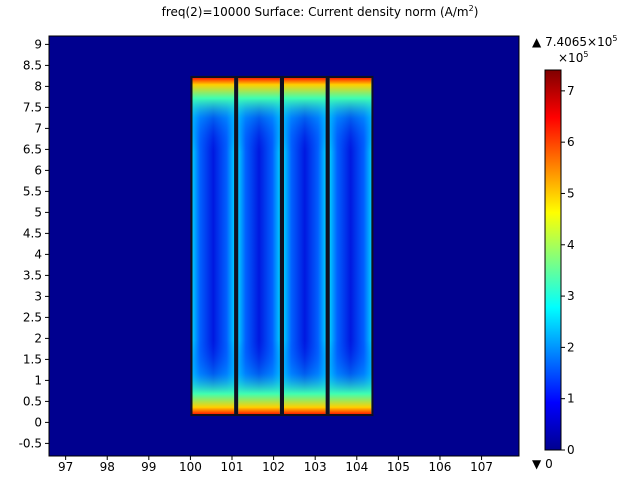 This screenshot has height=480, width=640. Describe the element at coordinates (32, 107) in the screenshot. I see `y-tick-label: 7.5` at that location.